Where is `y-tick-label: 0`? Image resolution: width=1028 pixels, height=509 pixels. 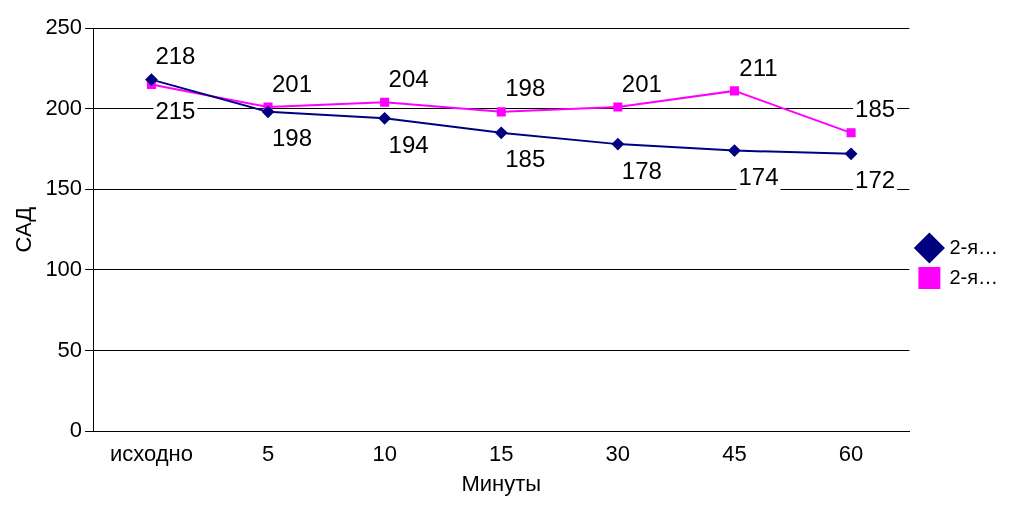 y-tick-label: 0 is located at coordinates (76, 430).